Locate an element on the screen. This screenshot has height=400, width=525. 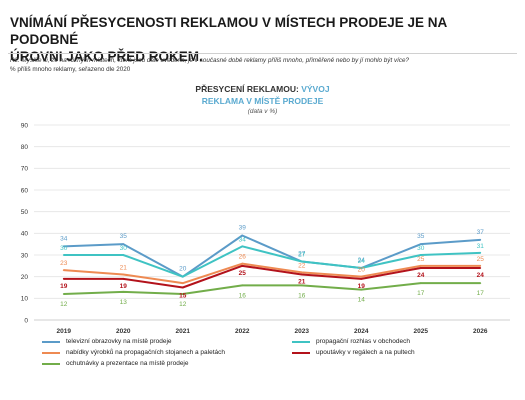
x-tick-label: 2022 is located at coordinates (242, 331).